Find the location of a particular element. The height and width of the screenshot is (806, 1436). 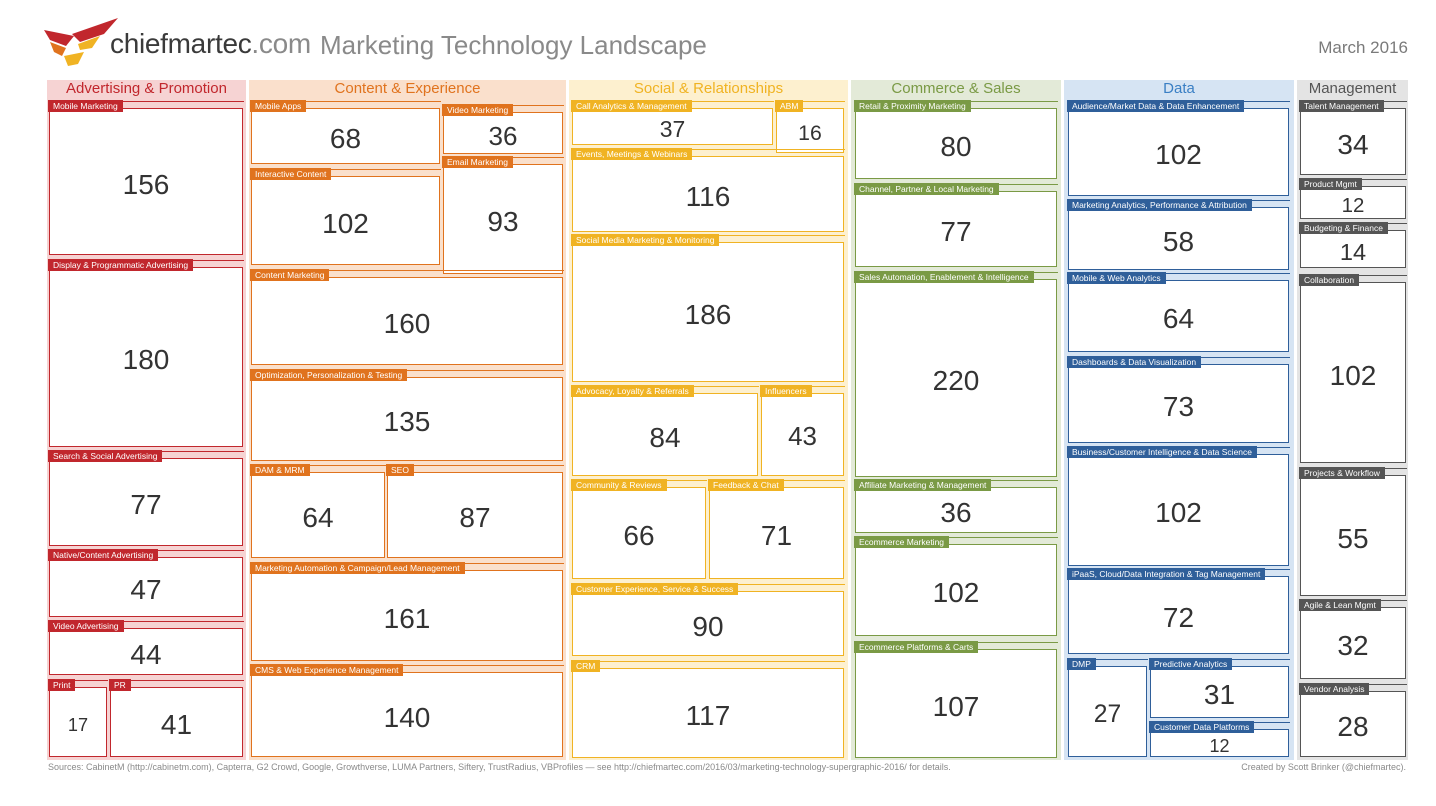

category-box: Display & Programmatic Advertising 180 is located at coordinates (146, 353).